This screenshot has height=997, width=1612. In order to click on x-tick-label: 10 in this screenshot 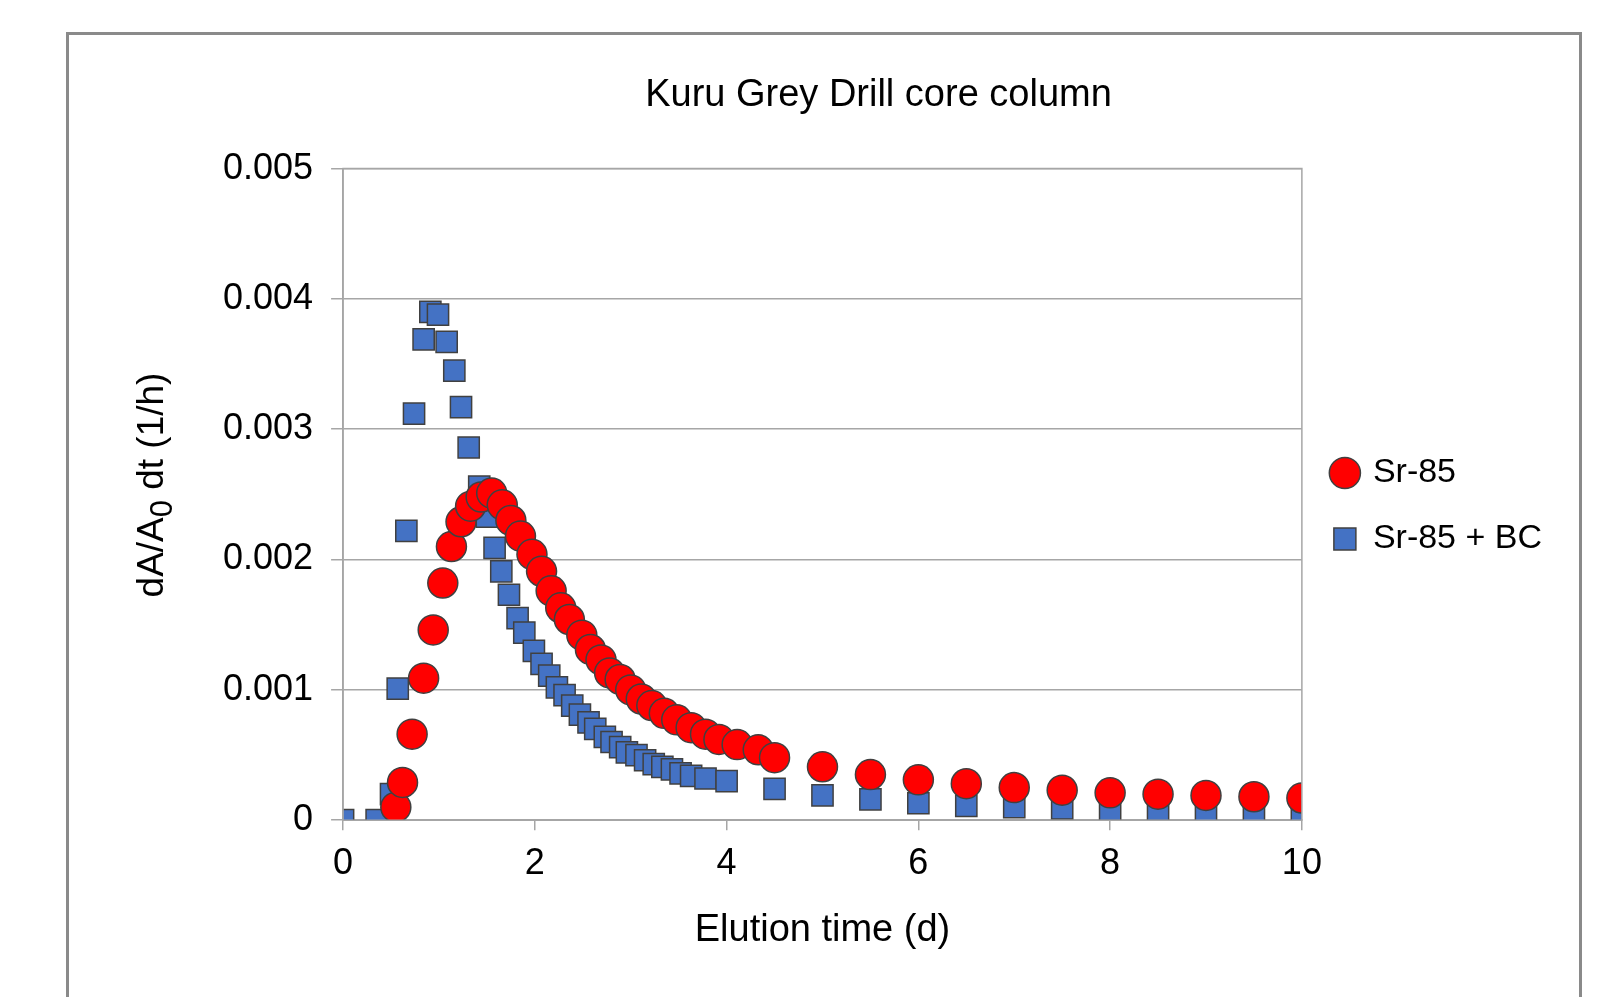, I will do `click(1301, 861)`.